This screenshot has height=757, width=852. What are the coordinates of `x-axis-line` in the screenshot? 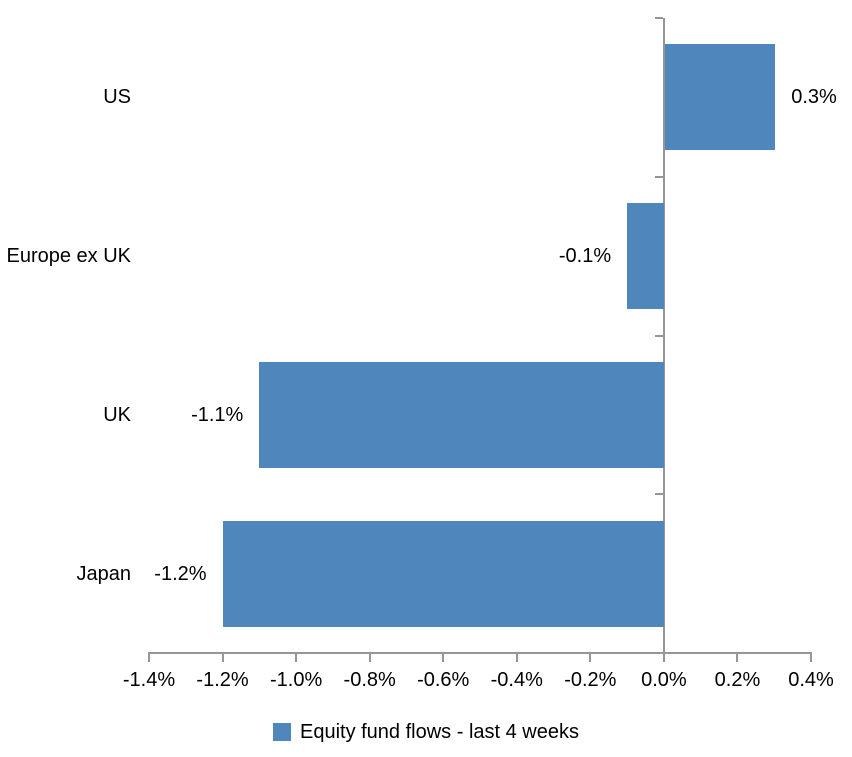 It's located at (480, 653).